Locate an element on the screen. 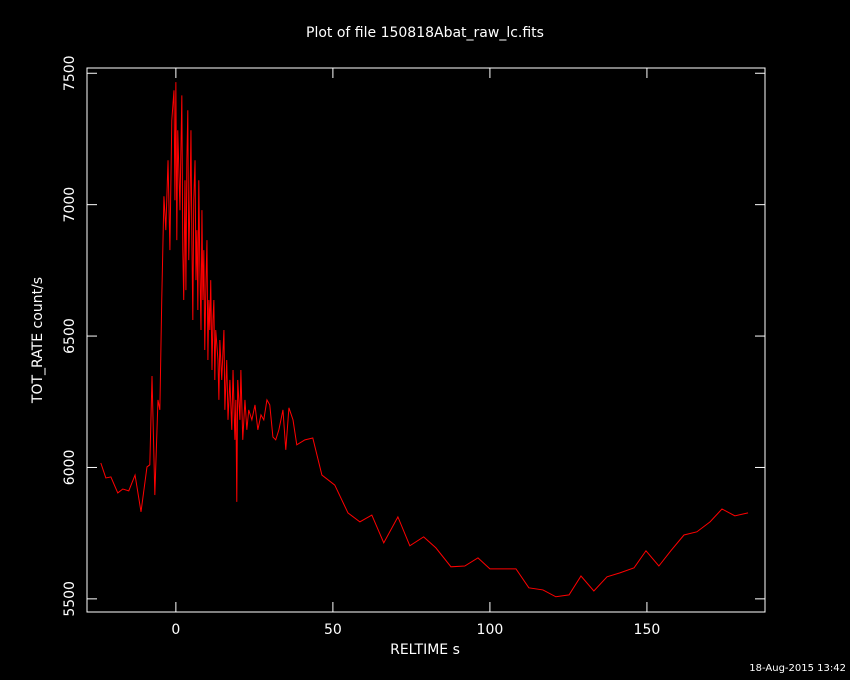 This screenshot has height=680, width=850. y-tick-label: 7000 is located at coordinates (70, 205).